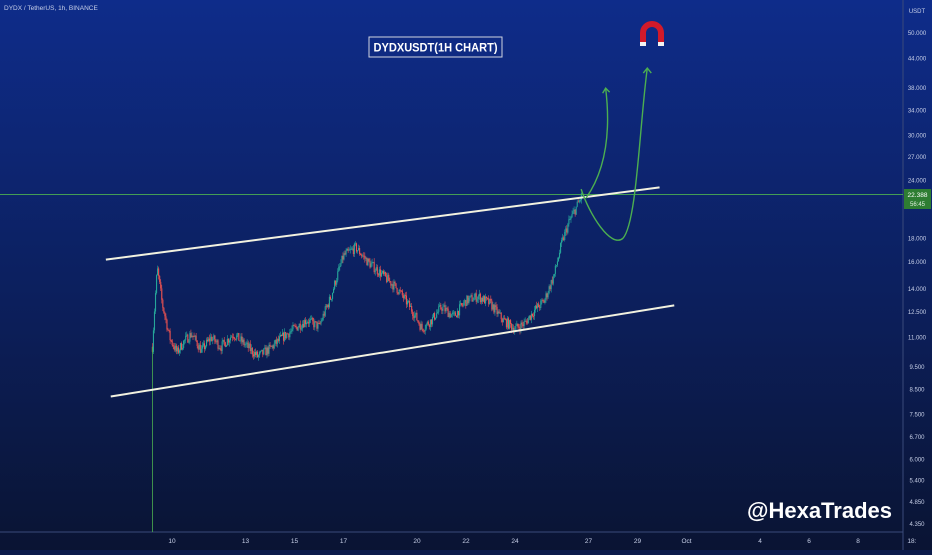 Image resolution: width=932 pixels, height=555 pixels. What do you see at coordinates (809, 541) in the screenshot?
I see `time-axis-label: 6` at bounding box center [809, 541].